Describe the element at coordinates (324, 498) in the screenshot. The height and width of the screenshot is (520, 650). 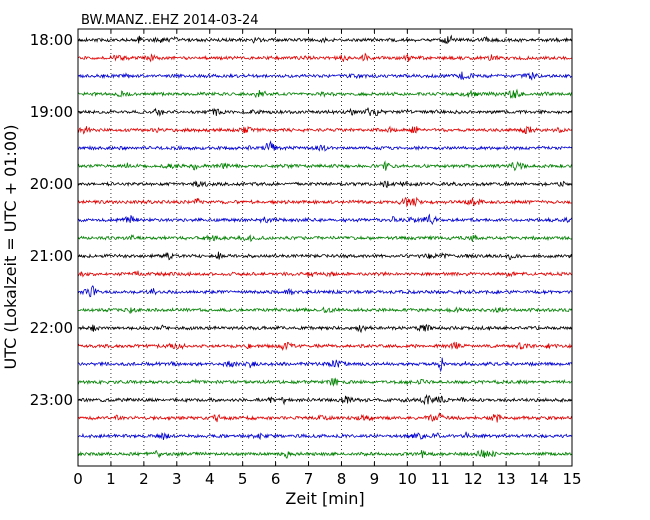
I see `x-axis-label: Zeit [min]` at that location.